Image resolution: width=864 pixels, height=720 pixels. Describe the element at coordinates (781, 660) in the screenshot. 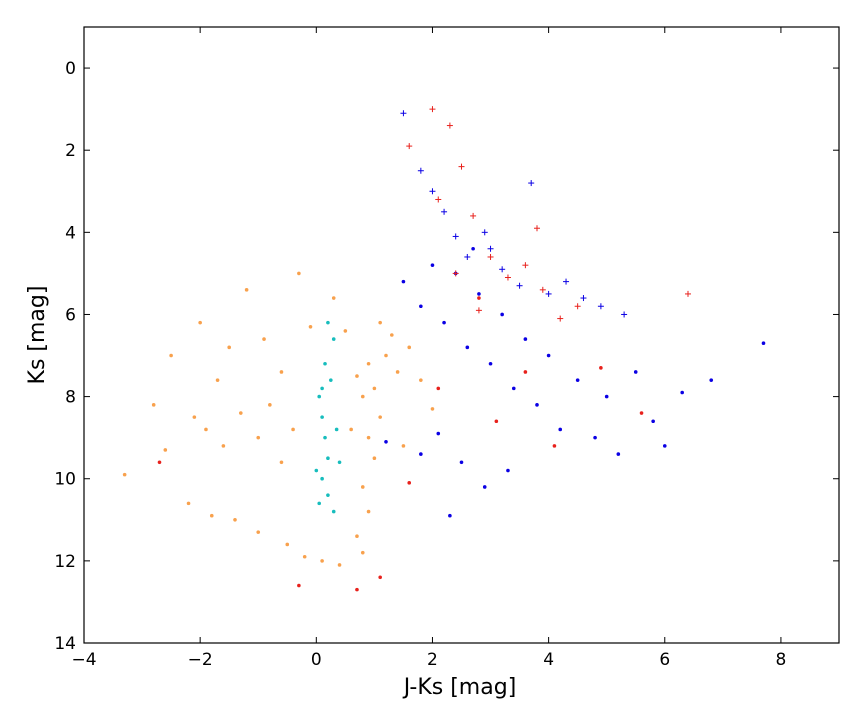

I see `x-tick-label: 8` at that location.